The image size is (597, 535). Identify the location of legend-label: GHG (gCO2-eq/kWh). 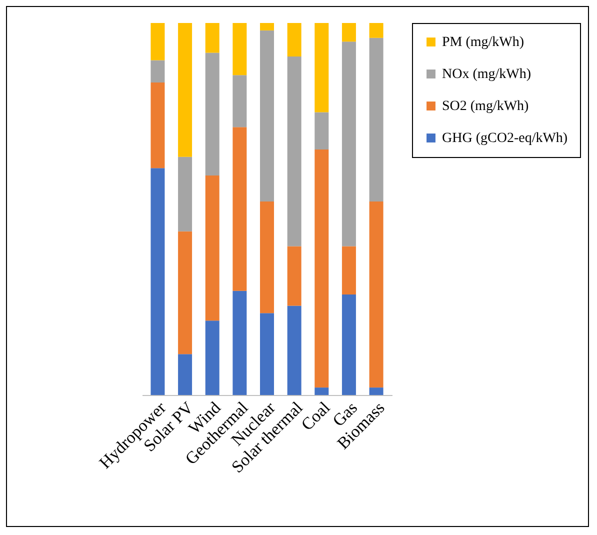
(505, 138).